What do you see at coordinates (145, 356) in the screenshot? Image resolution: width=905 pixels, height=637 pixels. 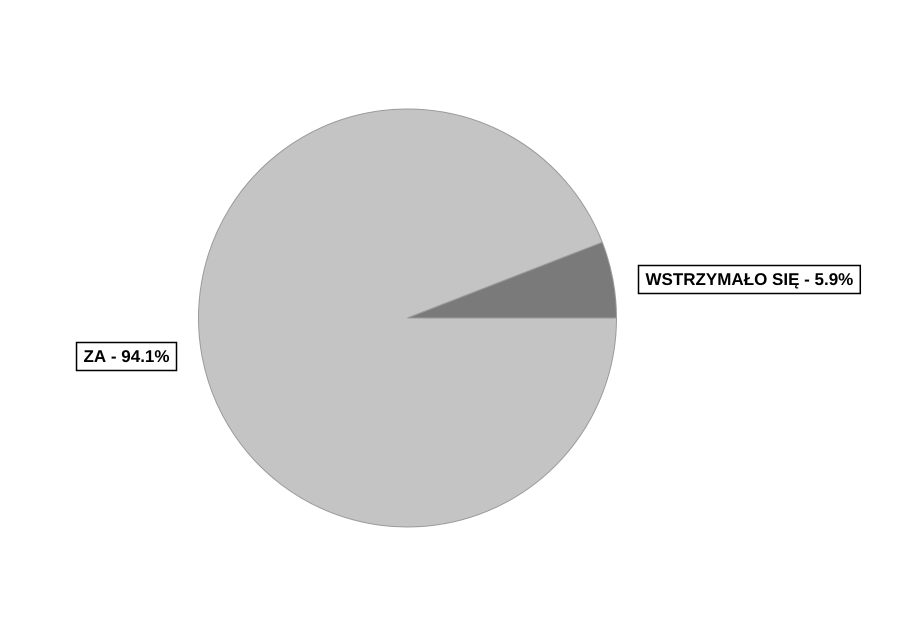 I see `data-label: 94.1%` at bounding box center [145, 356].